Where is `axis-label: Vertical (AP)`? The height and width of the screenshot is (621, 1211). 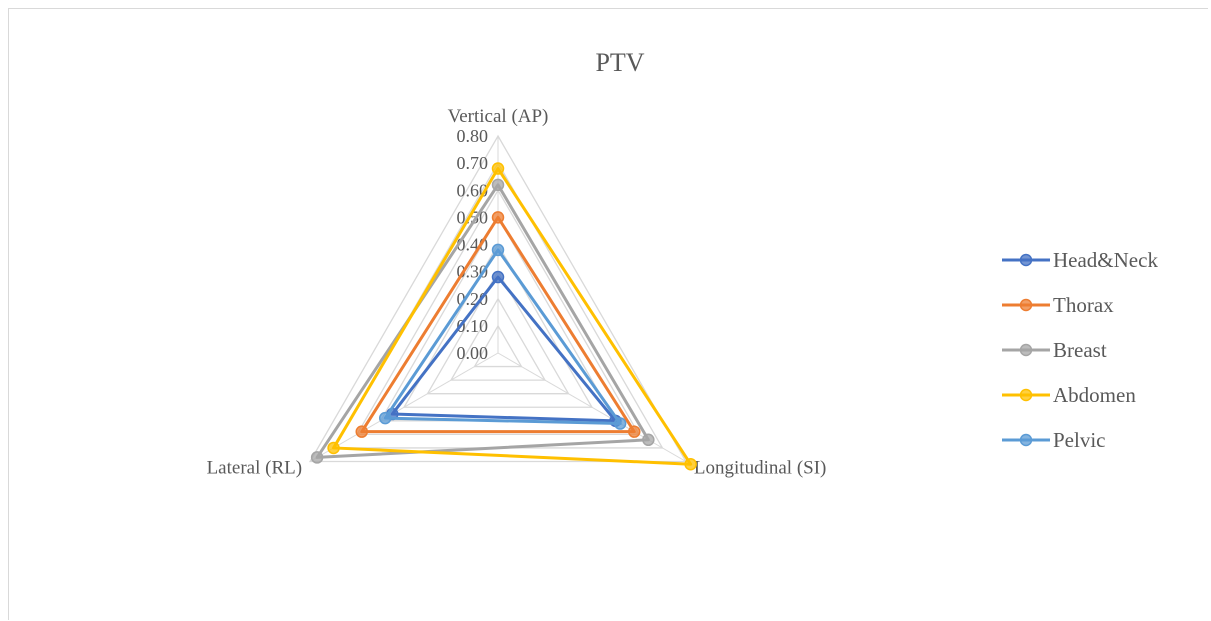 axis-label: Vertical (AP) is located at coordinates (498, 116).